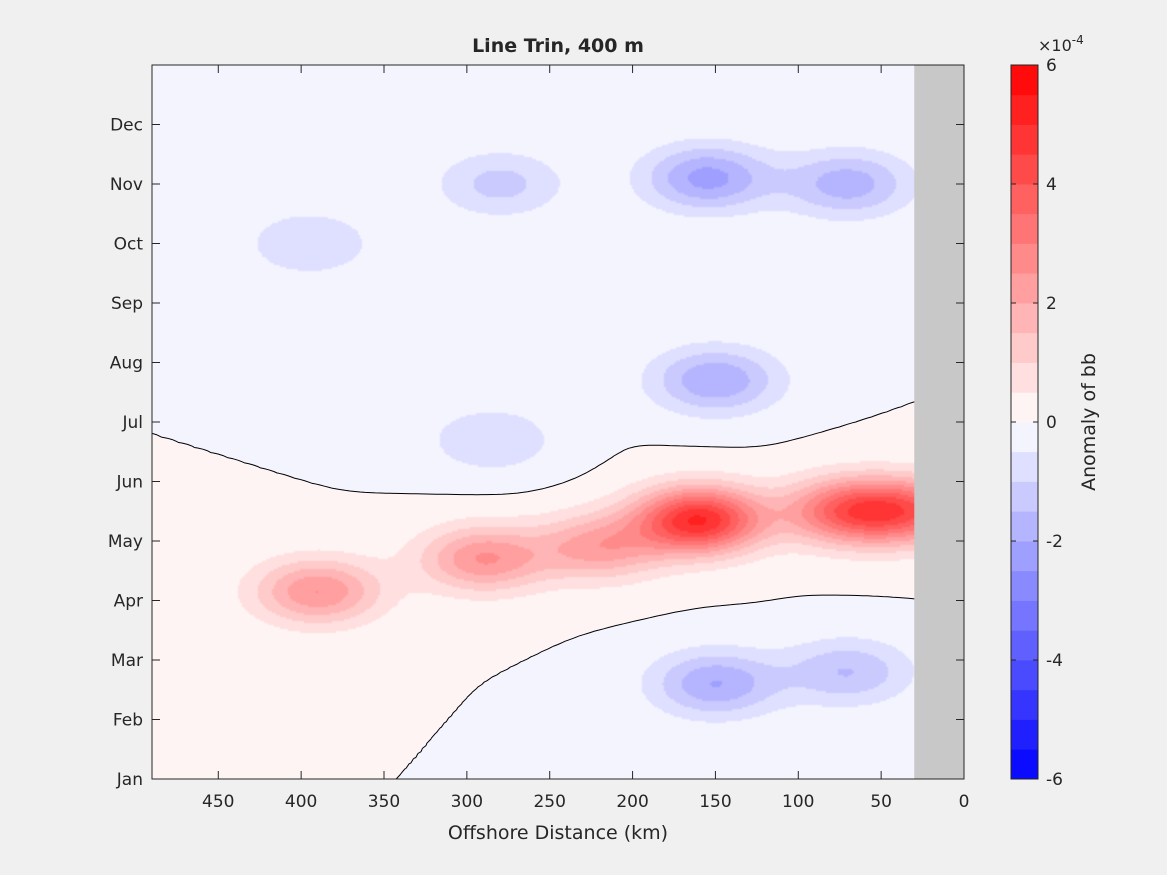 Image resolution: width=1167 pixels, height=875 pixels. What do you see at coordinates (129, 483) in the screenshot?
I see `y-tick-label: Jun` at bounding box center [129, 483].